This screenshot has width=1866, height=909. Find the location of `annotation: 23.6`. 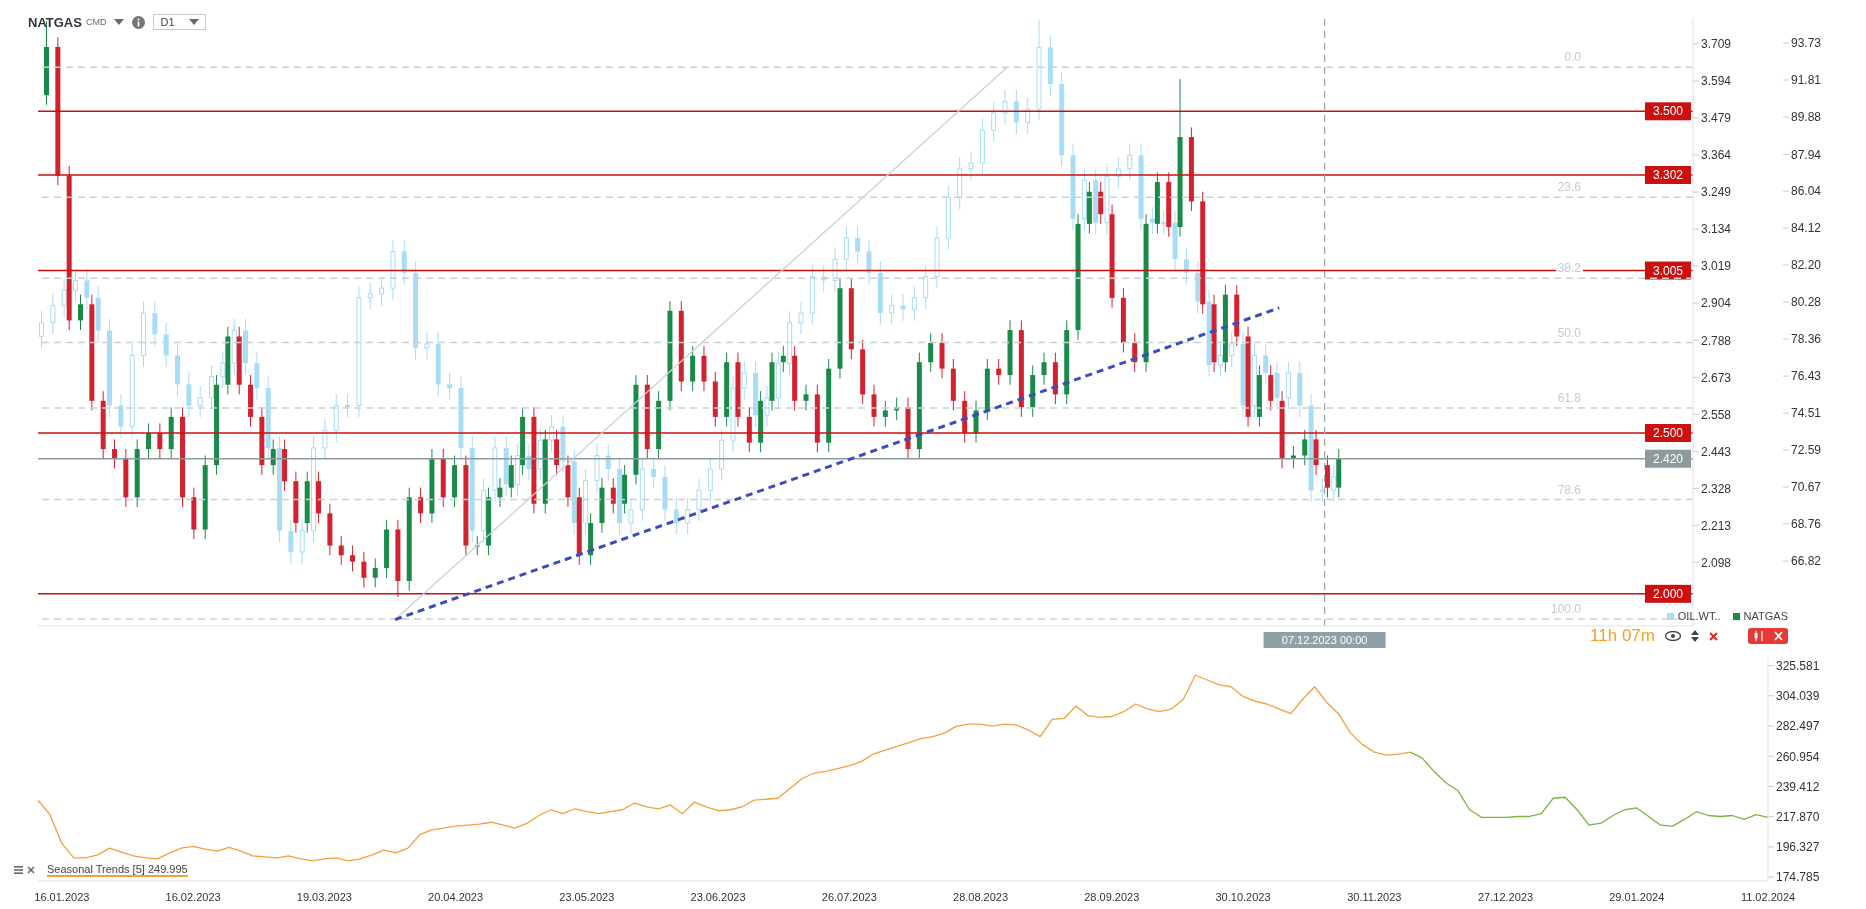

annotation: 23.6 is located at coordinates (1569, 187).